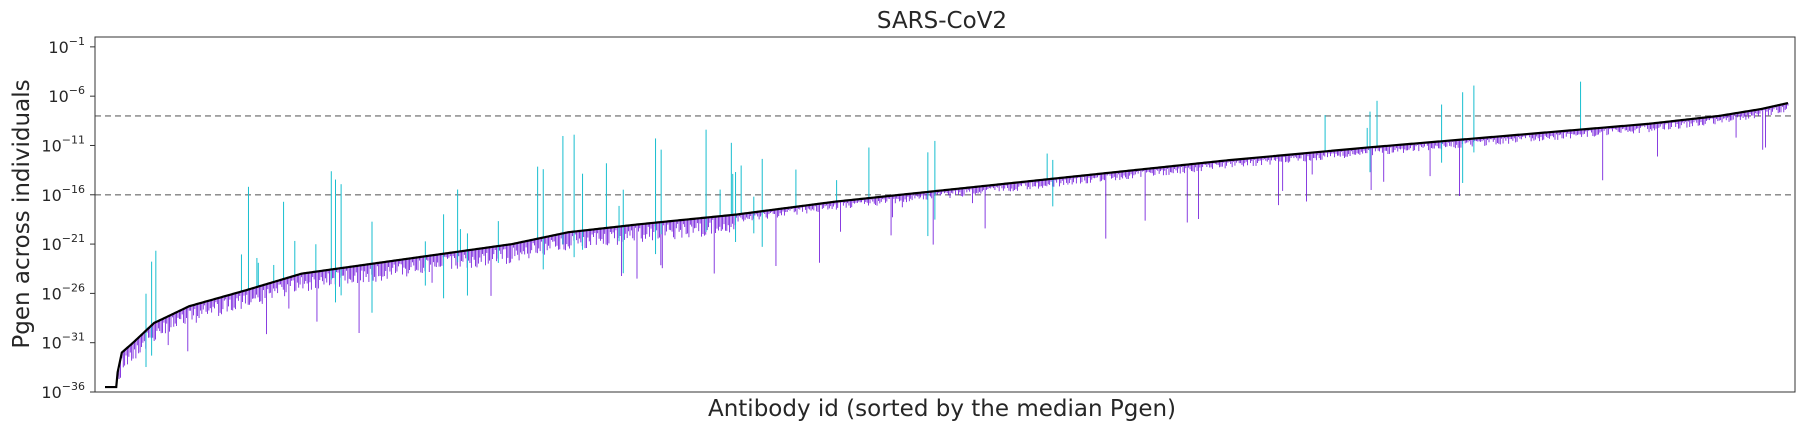 The width and height of the screenshot is (1800, 432). I want to click on y-axis: 10⁻¹ 10⁻⁶ 10⁻¹¹ 10⁻¹⁶ 10⁻²¹ 10⁻²⁶ 10⁻³¹ 10⁻³⁶, so click(68, 218).